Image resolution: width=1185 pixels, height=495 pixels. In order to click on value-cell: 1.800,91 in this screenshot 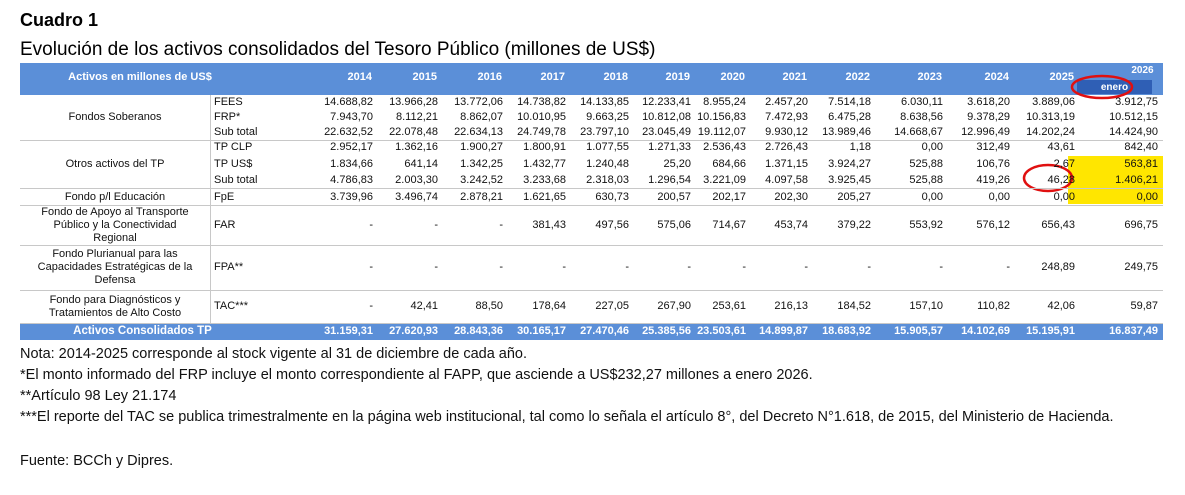, I will do `click(544, 147)`.